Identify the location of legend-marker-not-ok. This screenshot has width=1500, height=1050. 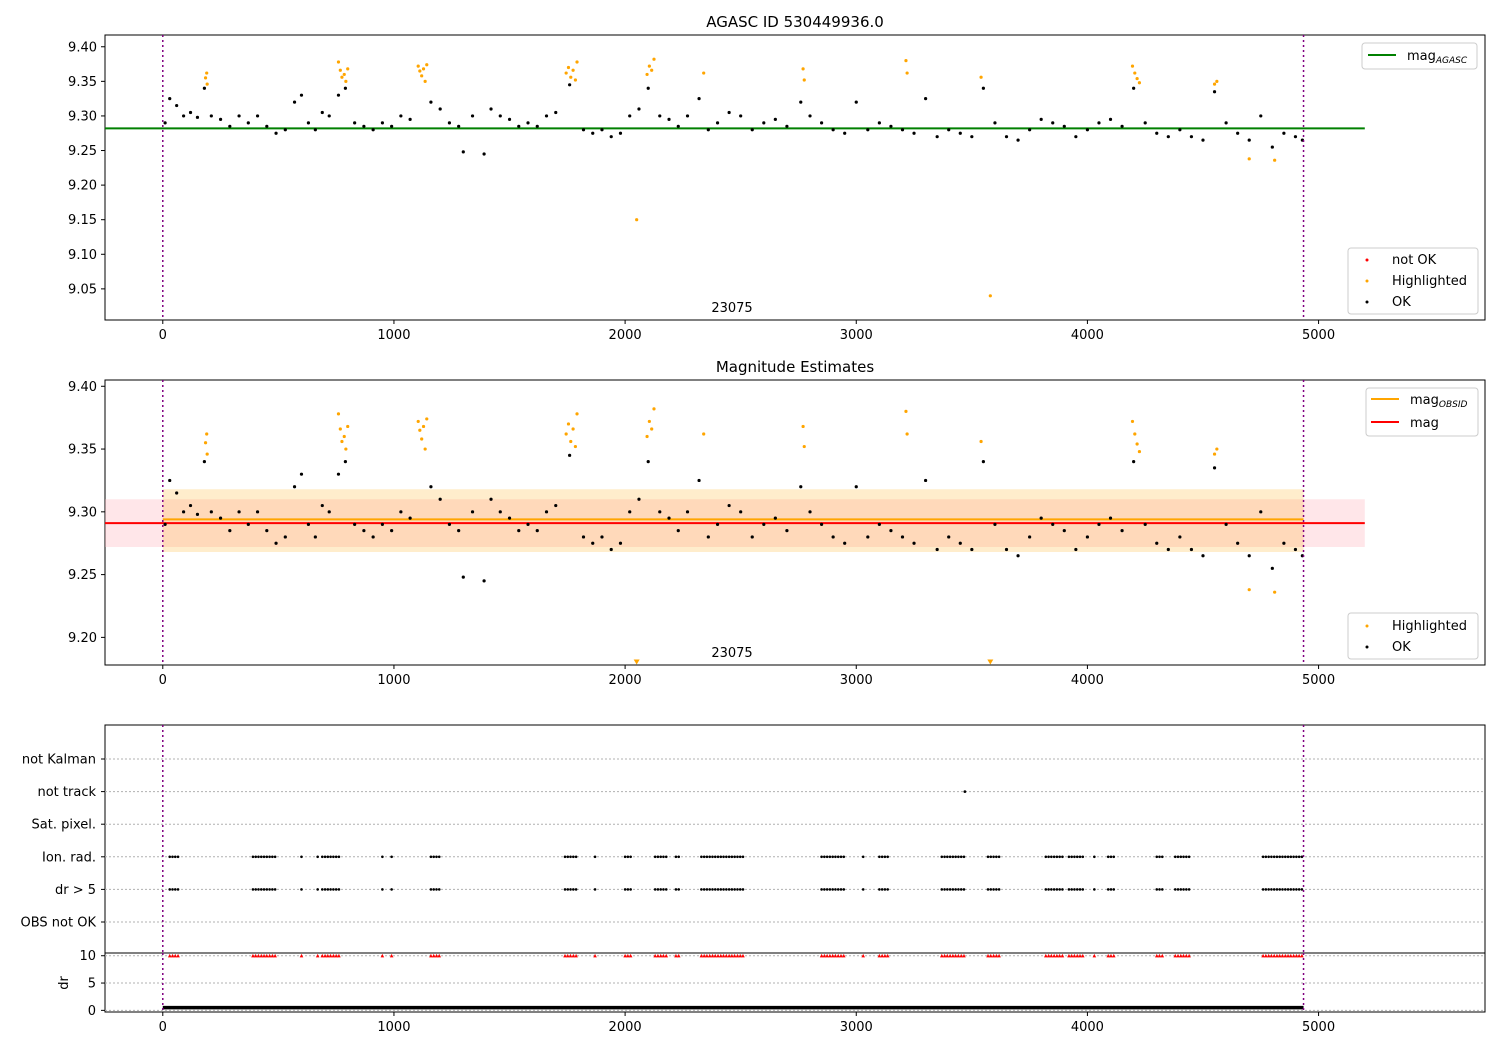
(1367, 260).